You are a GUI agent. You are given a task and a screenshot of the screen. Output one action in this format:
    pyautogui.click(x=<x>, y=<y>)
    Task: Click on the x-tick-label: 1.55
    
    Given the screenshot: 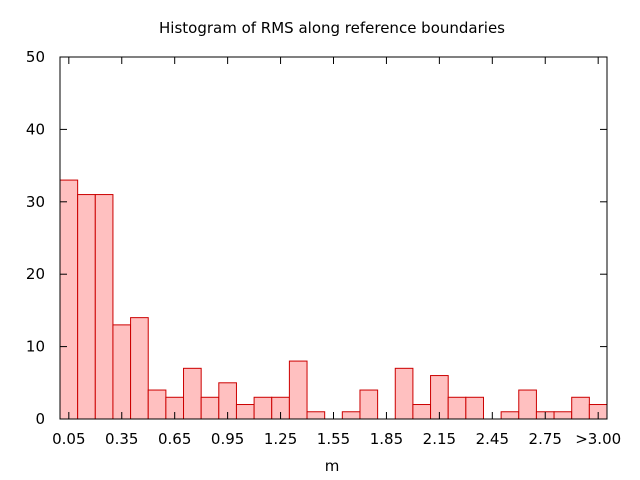 What is the action you would take?
    pyautogui.click(x=333, y=439)
    